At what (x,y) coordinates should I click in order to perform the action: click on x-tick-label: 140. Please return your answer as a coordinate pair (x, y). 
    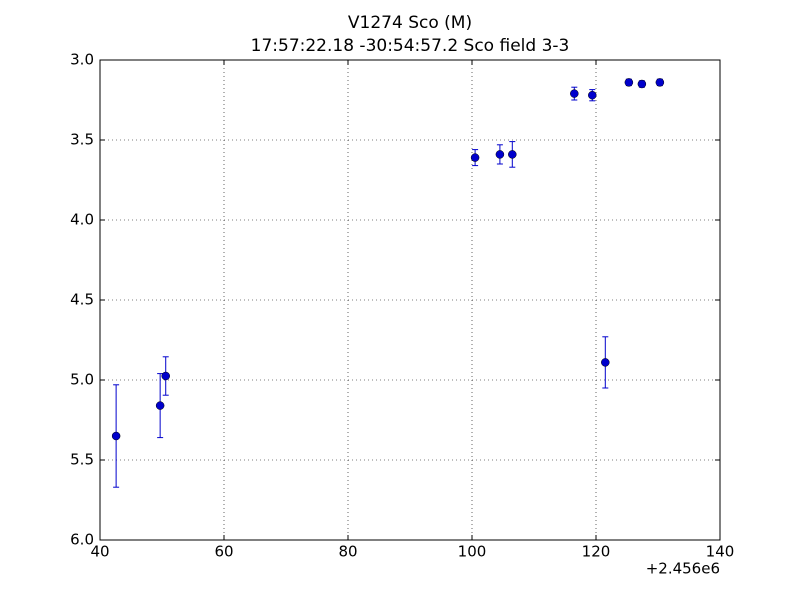
    Looking at the image, I should click on (720, 552).